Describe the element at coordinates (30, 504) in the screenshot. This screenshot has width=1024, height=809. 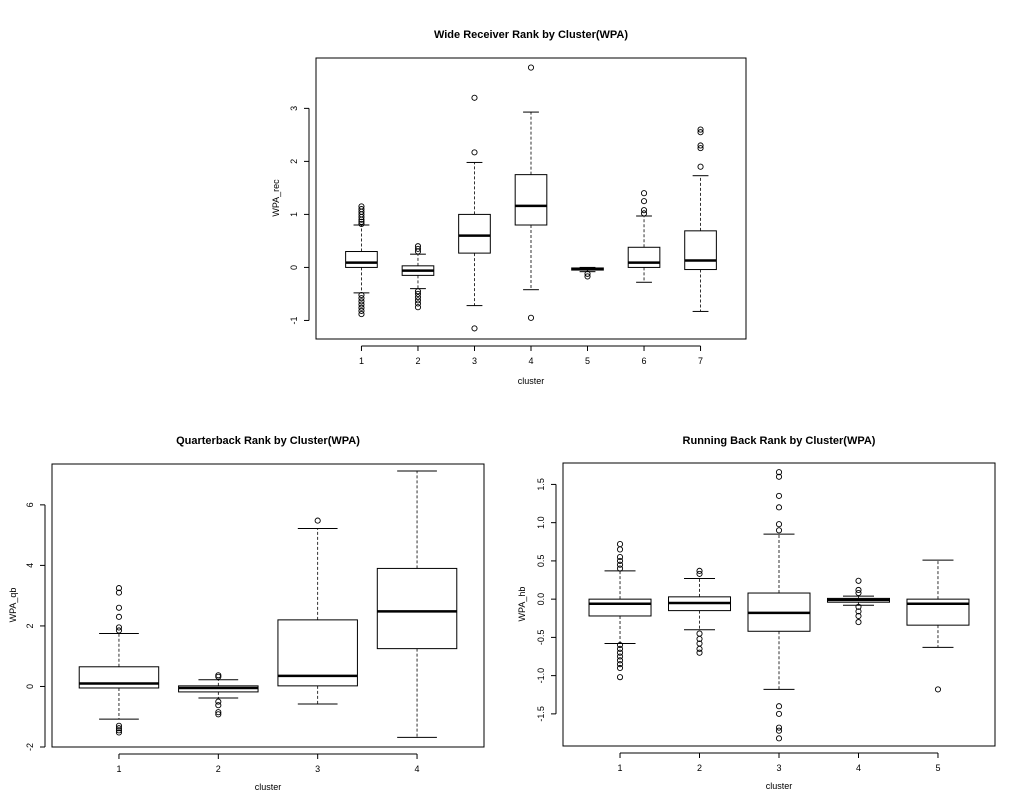
I see `y-tick-label: 6` at that location.